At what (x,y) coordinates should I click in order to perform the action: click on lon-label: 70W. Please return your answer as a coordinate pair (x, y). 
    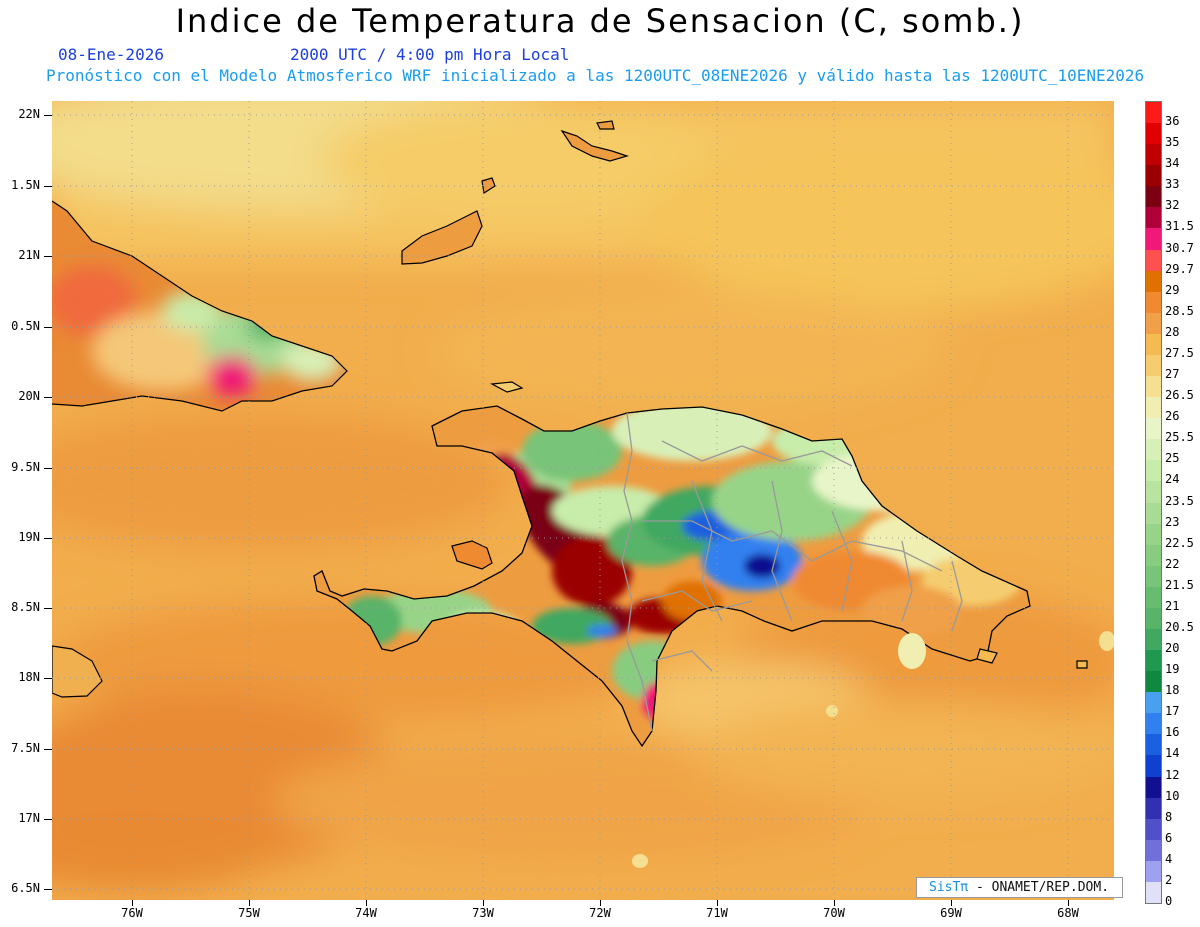
    Looking at the image, I should click on (834, 913).